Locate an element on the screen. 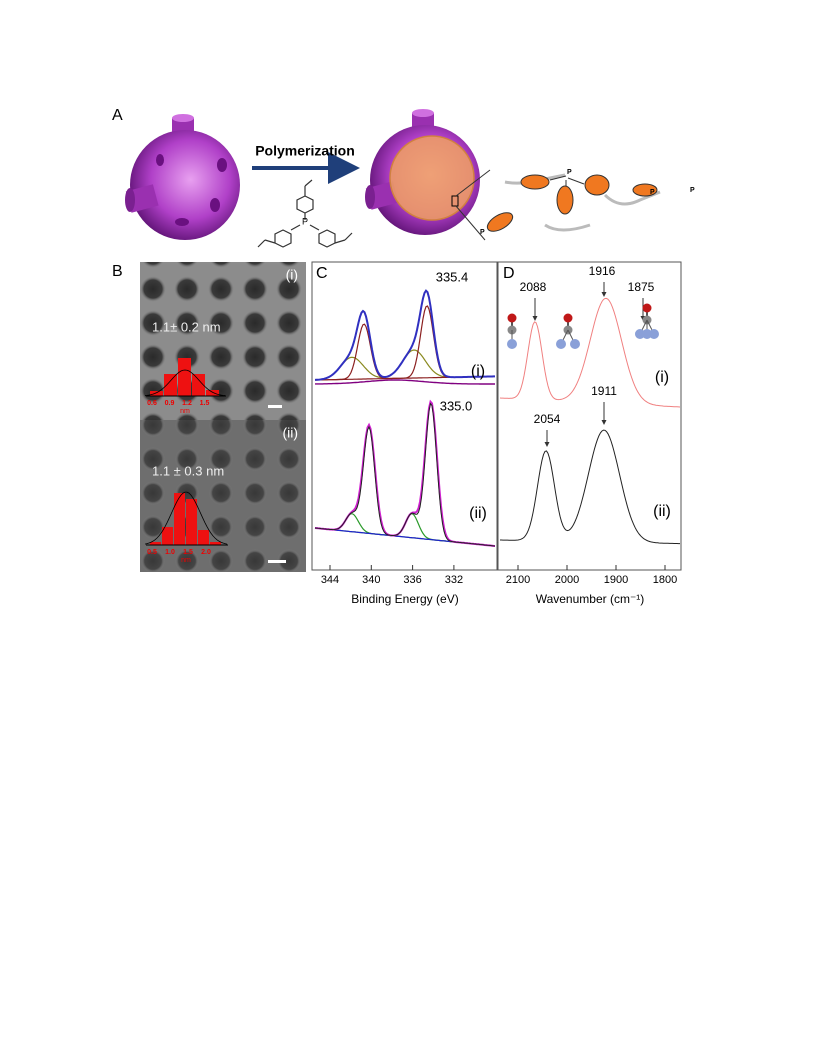 This screenshot has width=816, height=1056. label: 335.4 is located at coordinates (452, 276).